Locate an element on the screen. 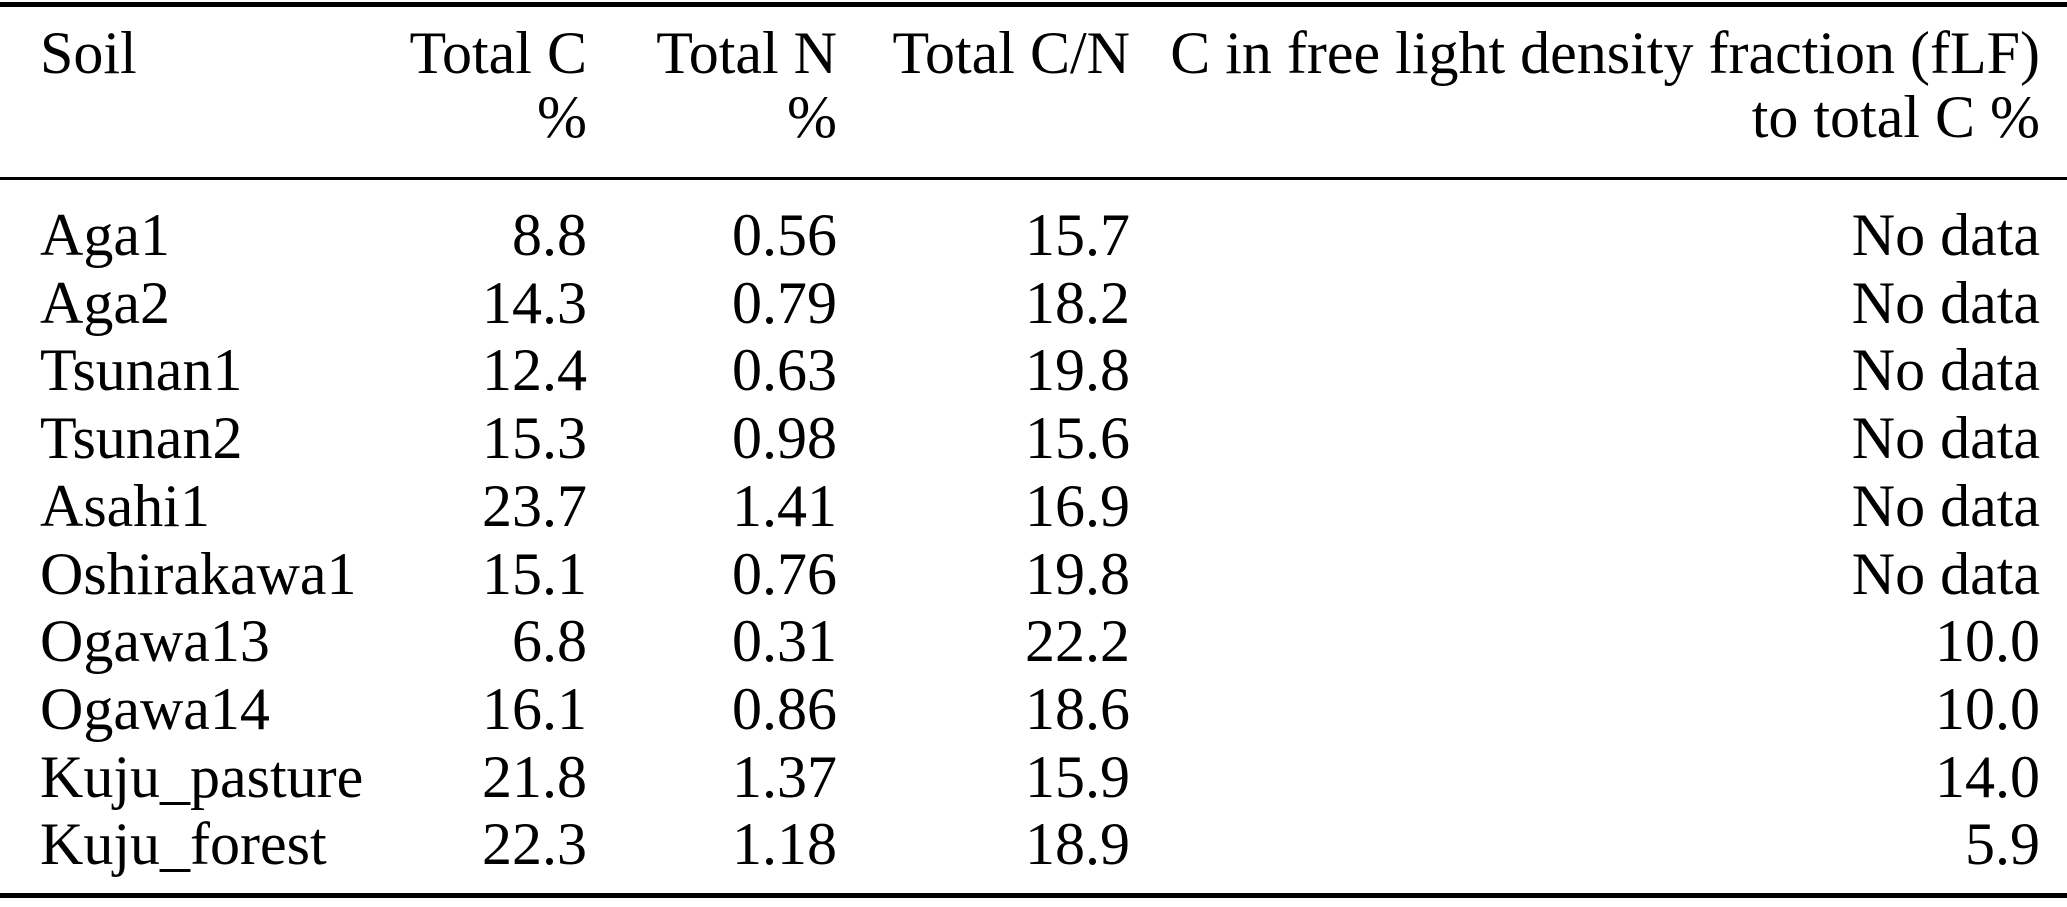  cell-total-n: 0.98 is located at coordinates (784, 438).